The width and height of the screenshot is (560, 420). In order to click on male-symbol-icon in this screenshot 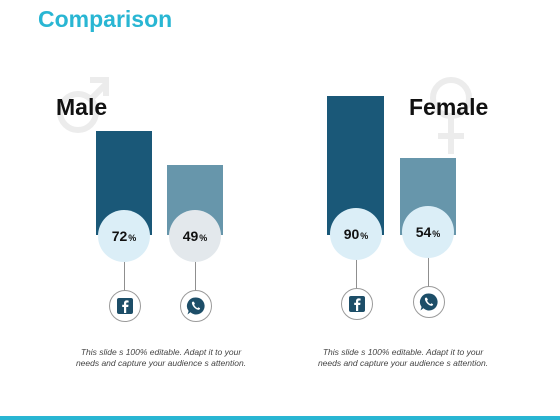, I will do `click(83, 105)`.